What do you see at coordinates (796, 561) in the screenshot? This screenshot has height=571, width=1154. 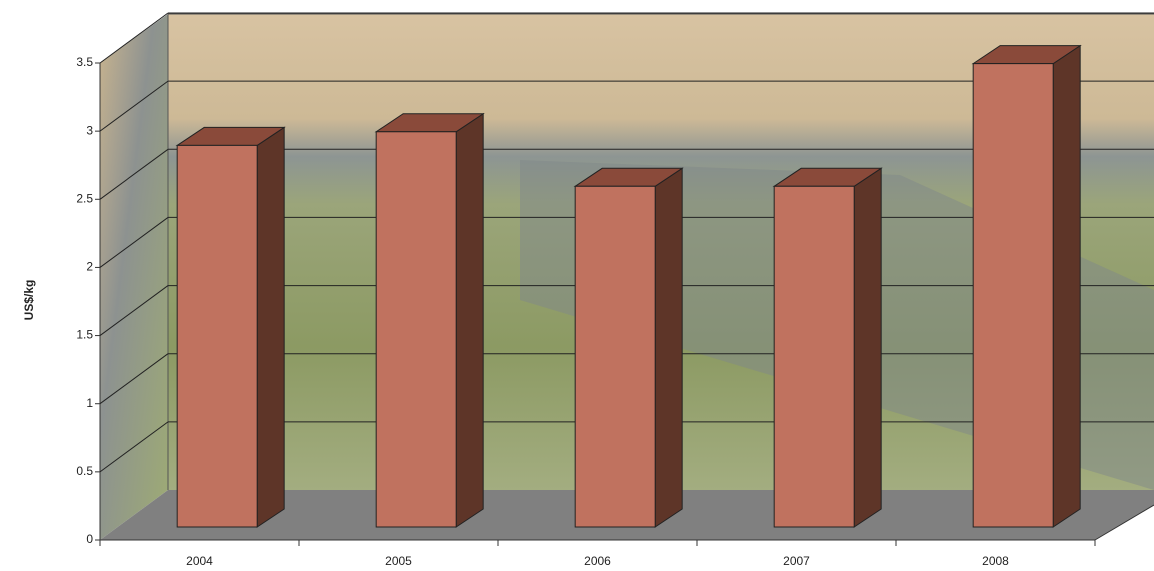 I see `x-tick-label: 2007` at bounding box center [796, 561].